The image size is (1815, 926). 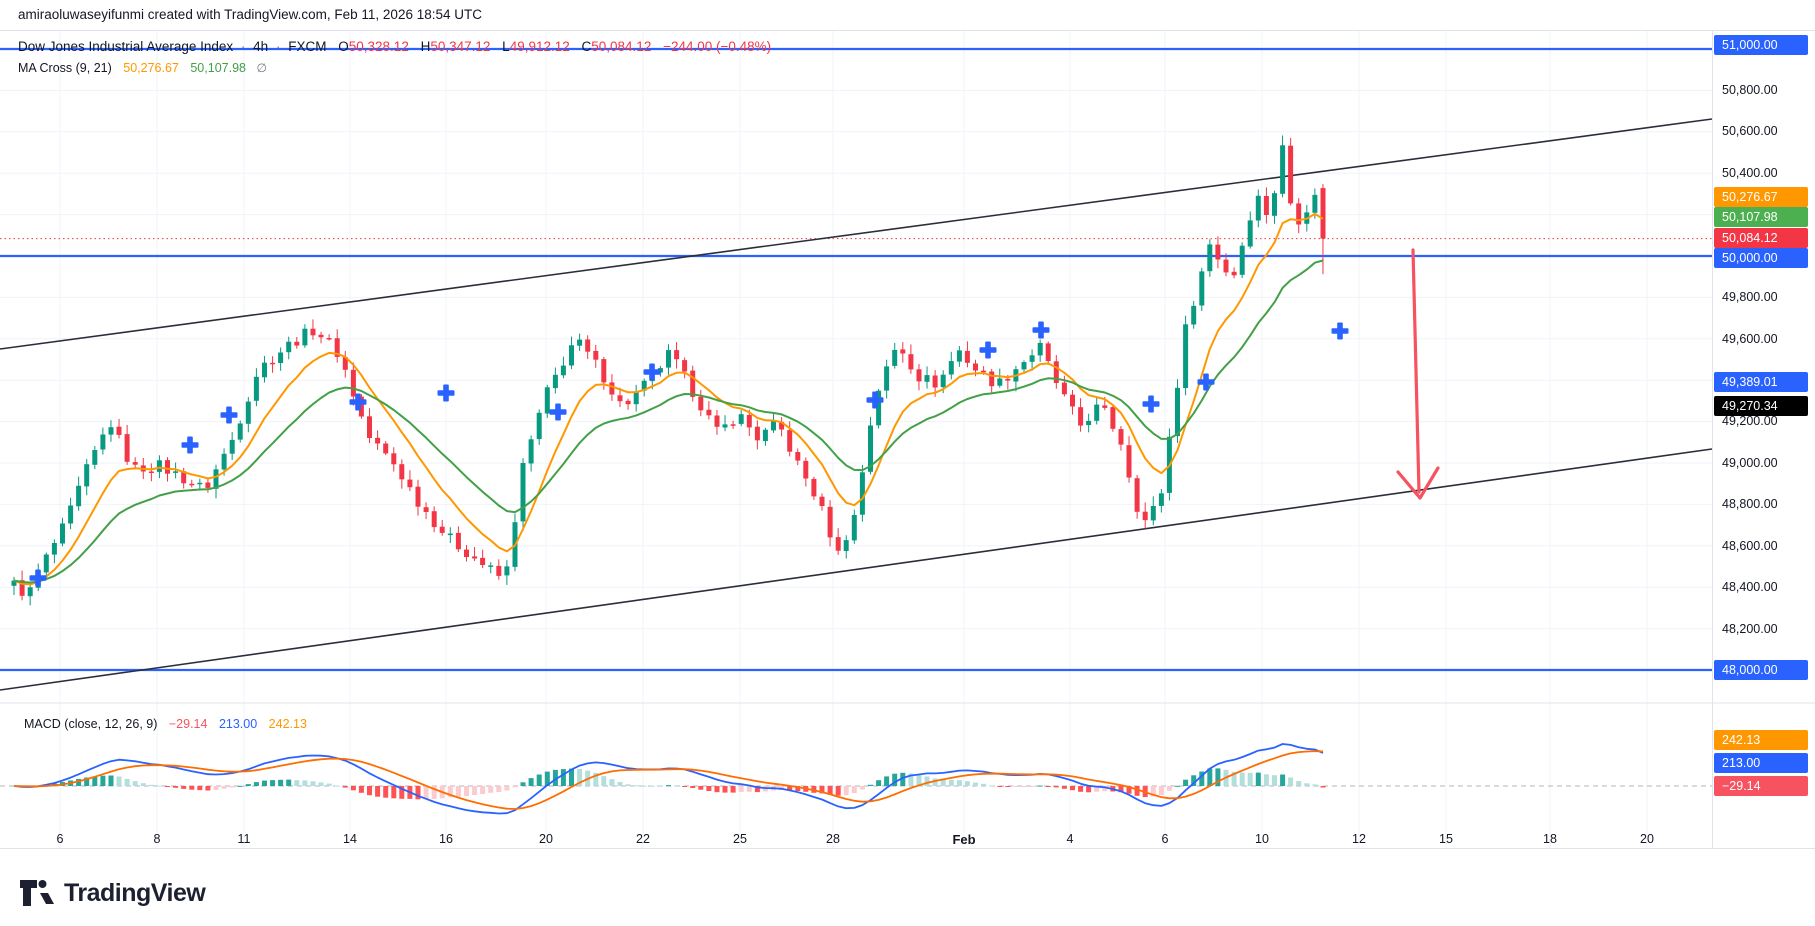 I want to click on indicator-hidden-icon: ∅, so click(x=261, y=68).